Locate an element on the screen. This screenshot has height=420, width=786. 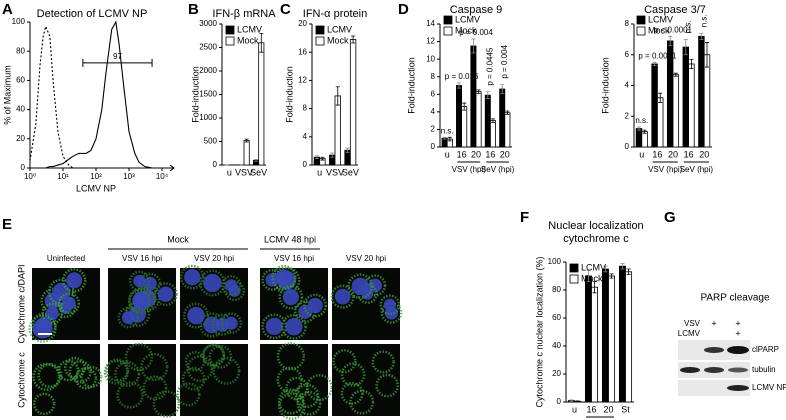
chart-title: IFN-α protein is located at coordinates (335, 14).